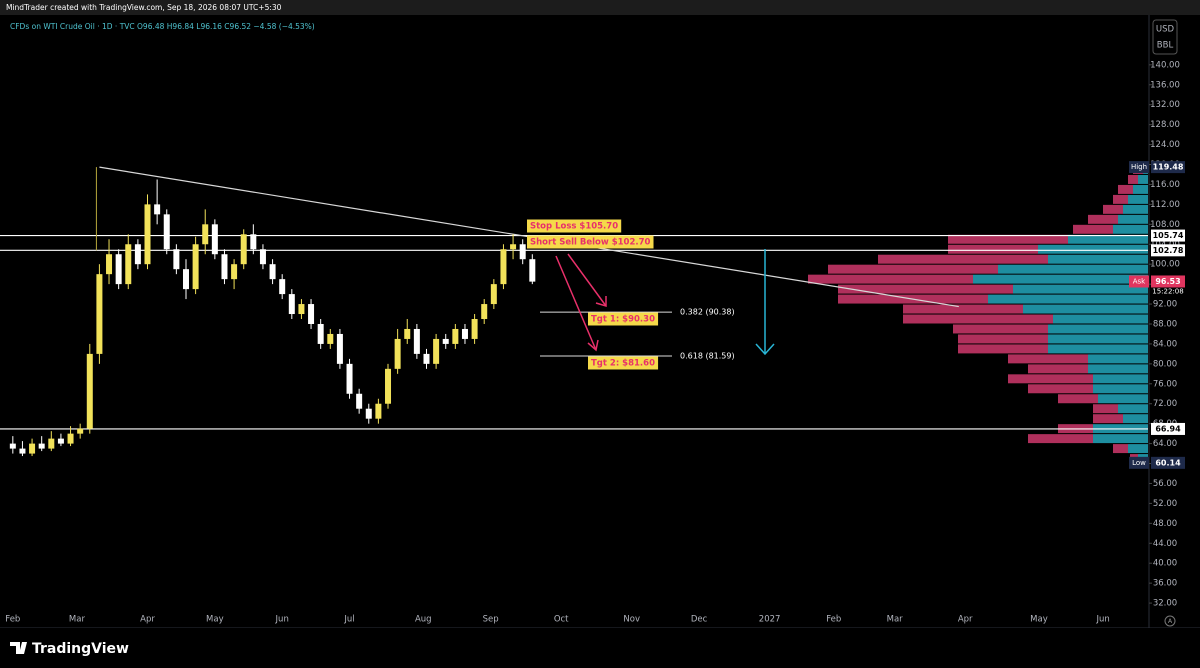 The image size is (1200, 668). I want to click on x-tick-label: Aug, so click(423, 620).